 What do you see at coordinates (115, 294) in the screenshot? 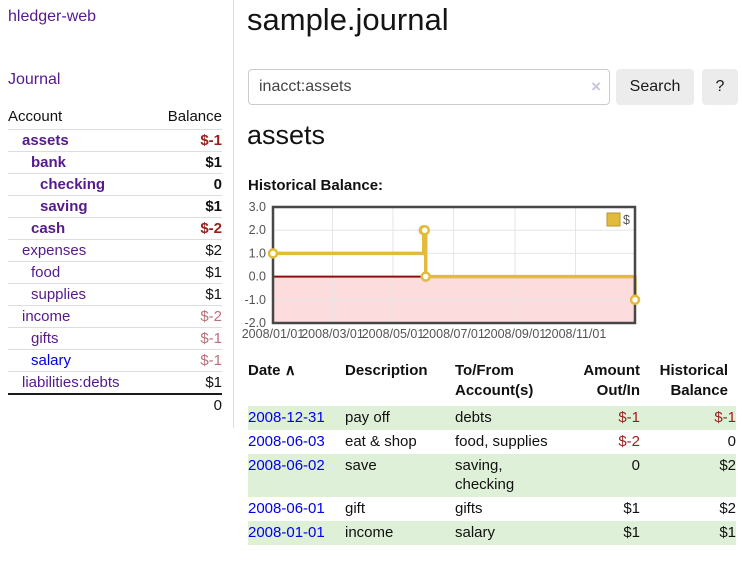
I see `account-row-supplies: supplies $1` at bounding box center [115, 294].